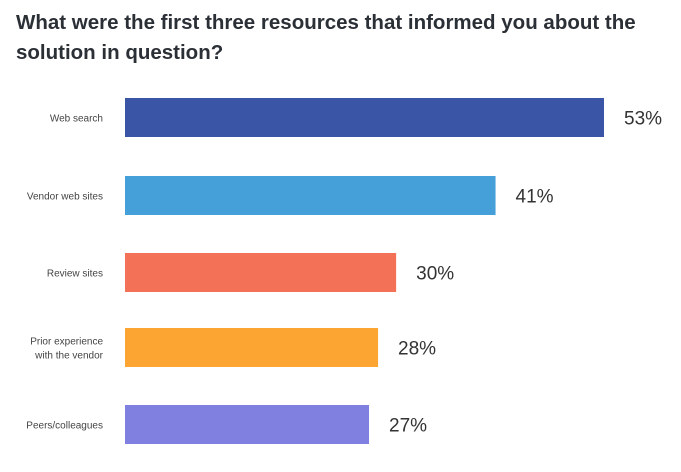  Describe the element at coordinates (435, 274) in the screenshot. I see `value-label: 30%` at that location.